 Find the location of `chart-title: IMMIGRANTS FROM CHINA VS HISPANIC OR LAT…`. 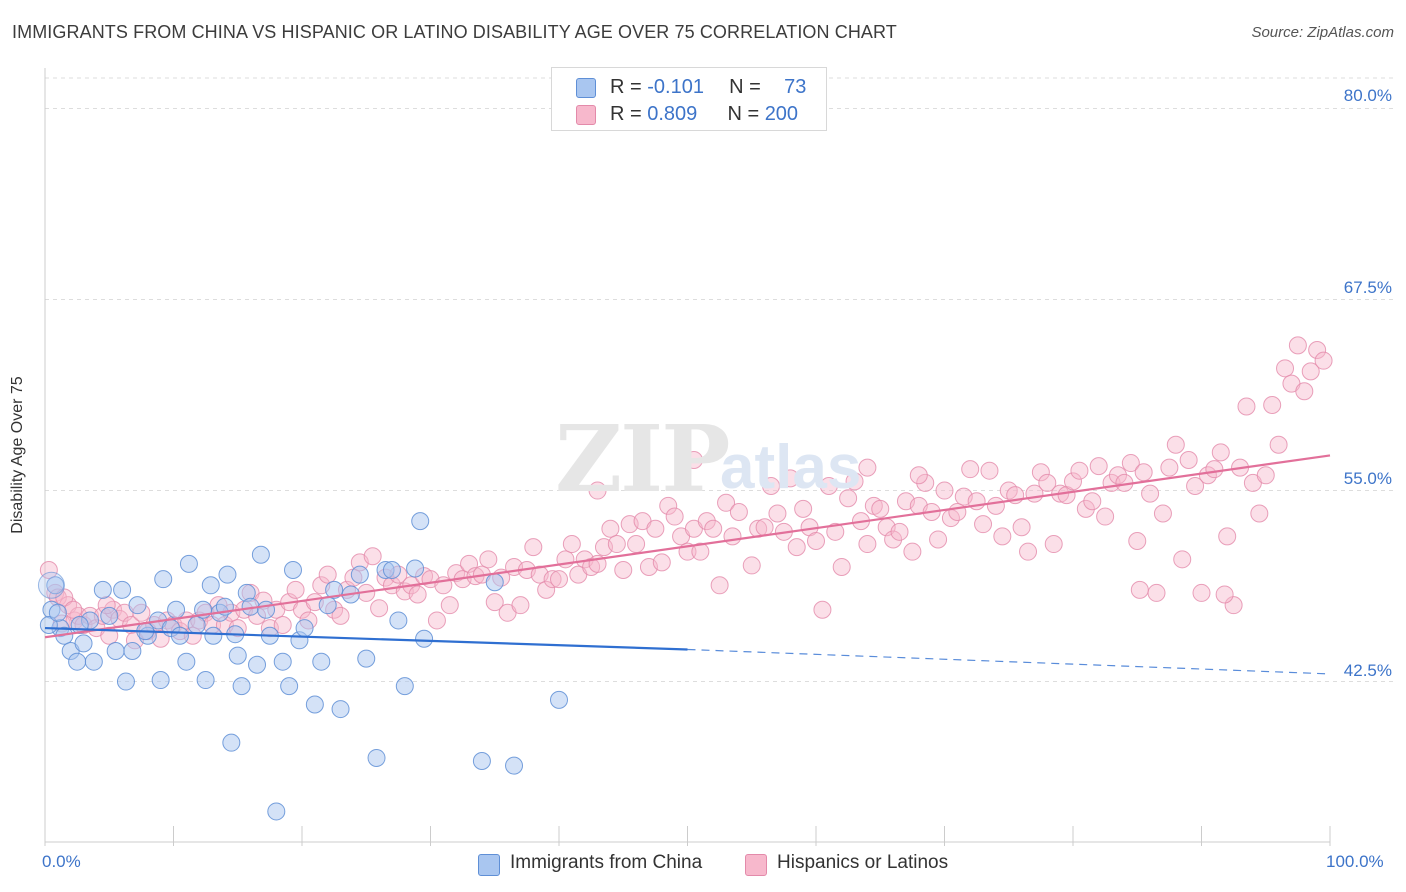

chart-title: IMMIGRANTS FROM CHINA VS HISPANIC OR LAT… is located at coordinates (454, 32).